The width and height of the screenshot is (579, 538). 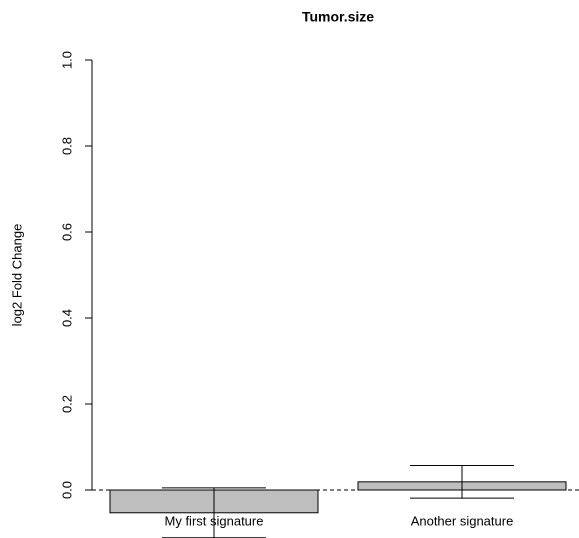 What do you see at coordinates (338, 17) in the screenshot?
I see `chart-title: Tumor.size` at bounding box center [338, 17].